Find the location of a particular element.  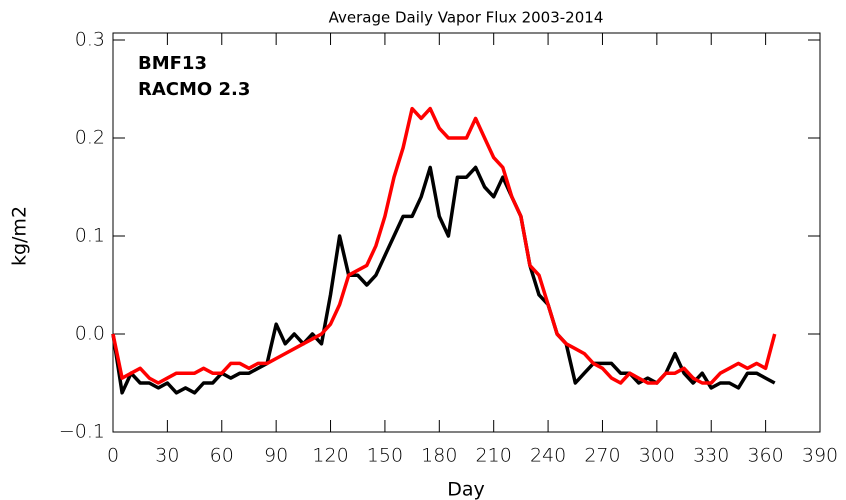

y-axis-label: kg/m2 is located at coordinates (20, 236).